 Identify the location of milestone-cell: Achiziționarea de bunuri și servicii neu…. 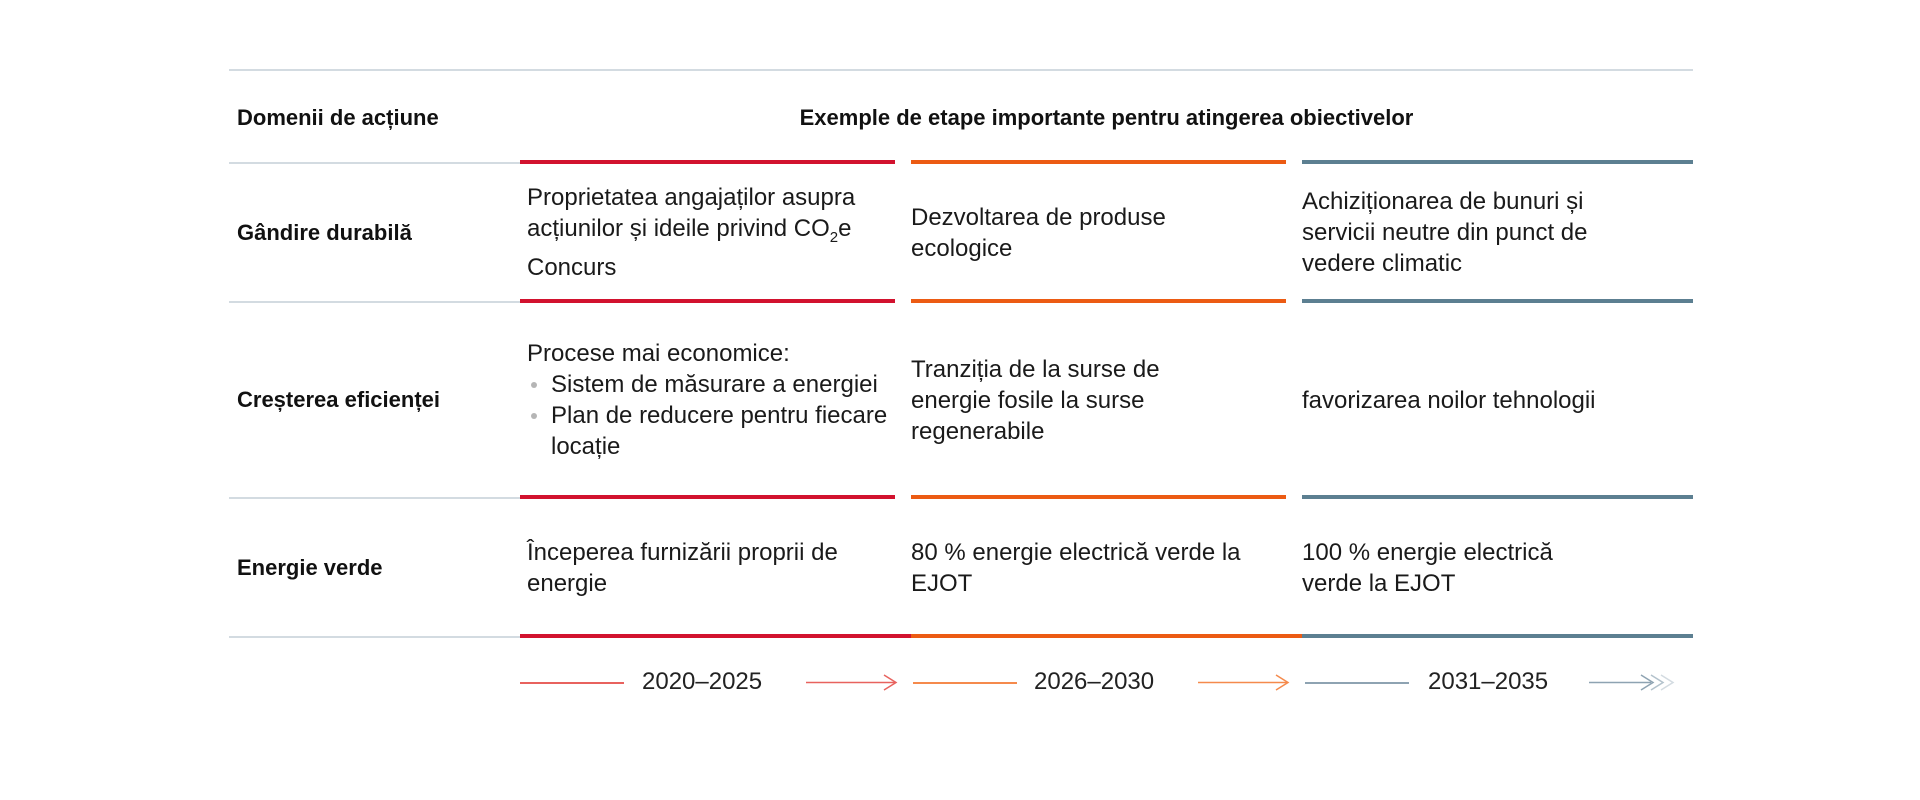
(1445, 232).